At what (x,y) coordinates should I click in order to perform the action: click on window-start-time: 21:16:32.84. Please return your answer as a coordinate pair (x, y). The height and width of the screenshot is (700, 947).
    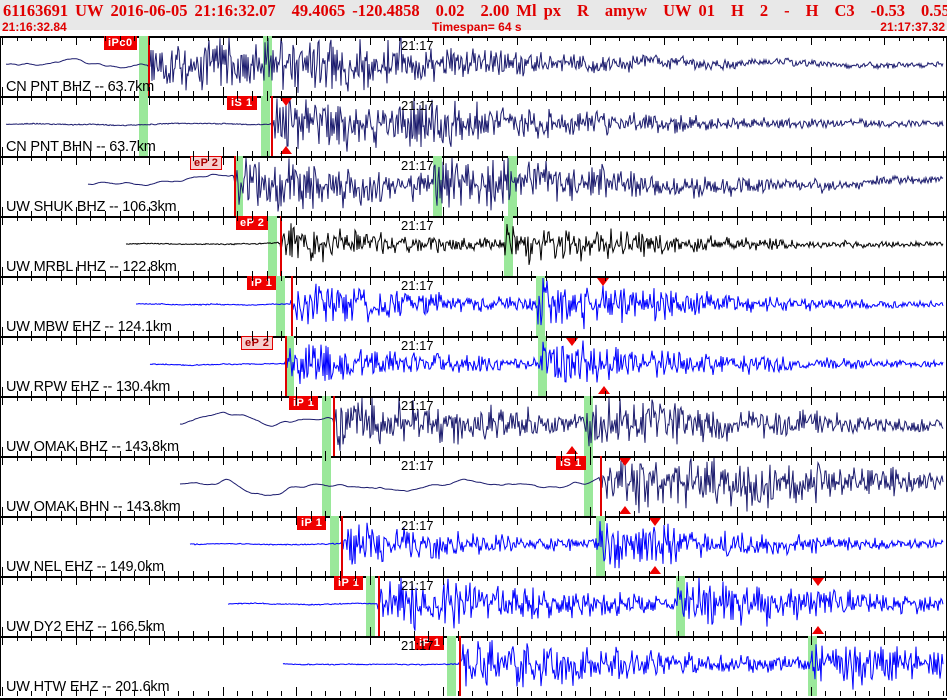
    Looking at the image, I should click on (34, 27).